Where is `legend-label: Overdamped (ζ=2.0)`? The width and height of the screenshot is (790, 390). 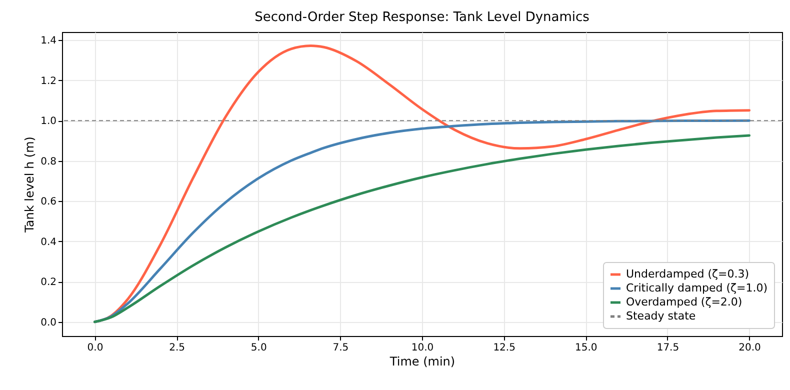 legend-label: Overdamped (ζ=2.0) is located at coordinates (684, 302).